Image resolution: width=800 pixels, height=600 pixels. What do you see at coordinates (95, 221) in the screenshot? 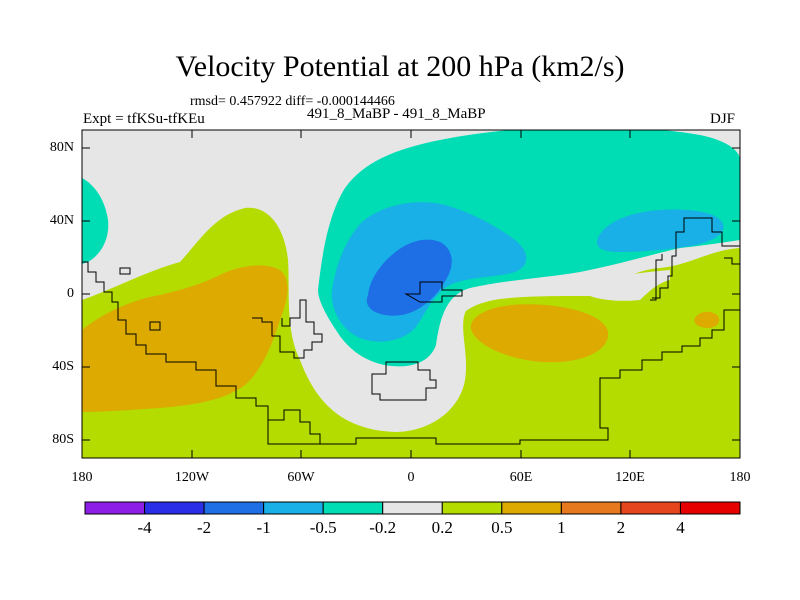
I see `contour-weak-negative-west` at bounding box center [95, 221].